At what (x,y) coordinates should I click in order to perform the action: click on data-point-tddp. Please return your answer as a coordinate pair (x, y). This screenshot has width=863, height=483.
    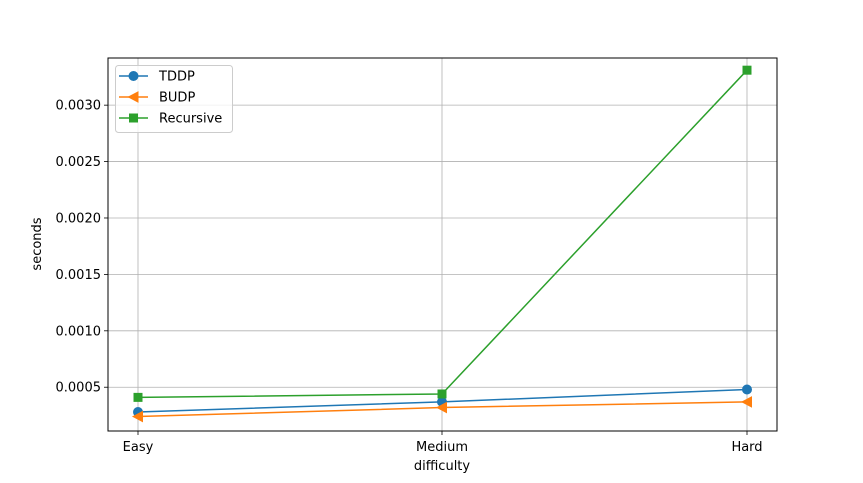
    Looking at the image, I should click on (747, 389).